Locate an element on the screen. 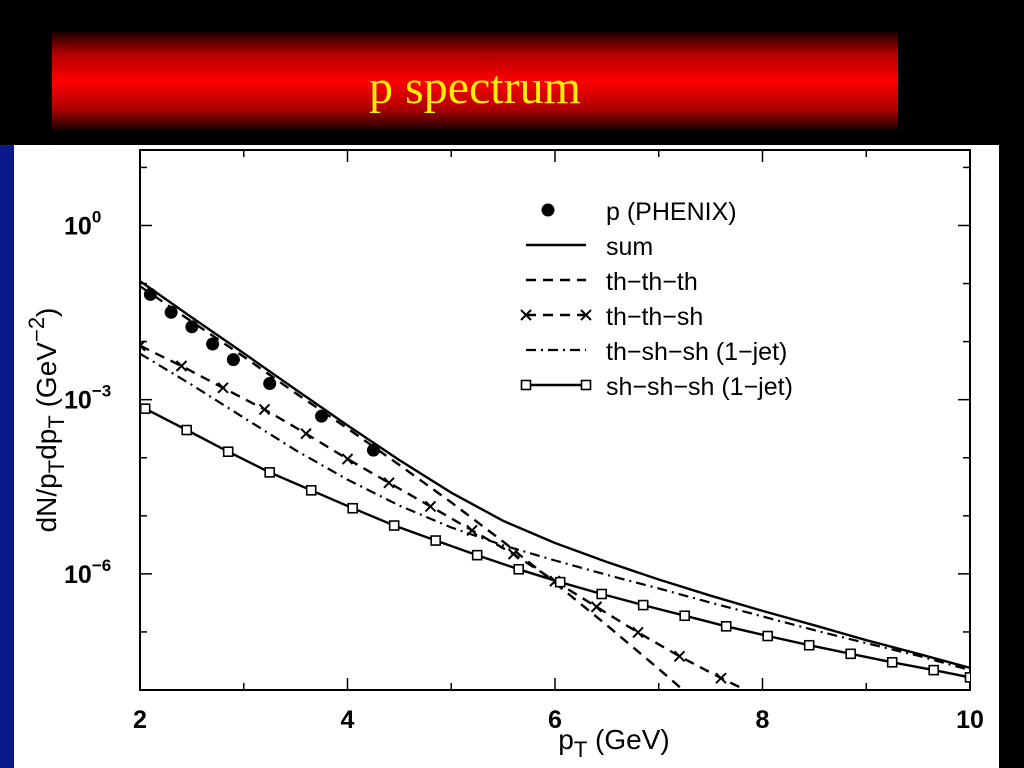 The image size is (1024, 768). y-axis-title-c: (GeV is located at coordinates (46, 378).